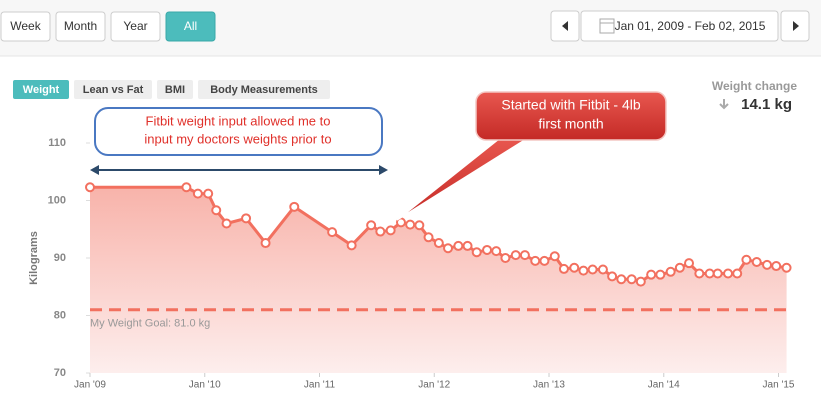 The height and width of the screenshot is (406, 821). Describe the element at coordinates (60, 315) in the screenshot. I see `y-tick-label: 80` at that location.